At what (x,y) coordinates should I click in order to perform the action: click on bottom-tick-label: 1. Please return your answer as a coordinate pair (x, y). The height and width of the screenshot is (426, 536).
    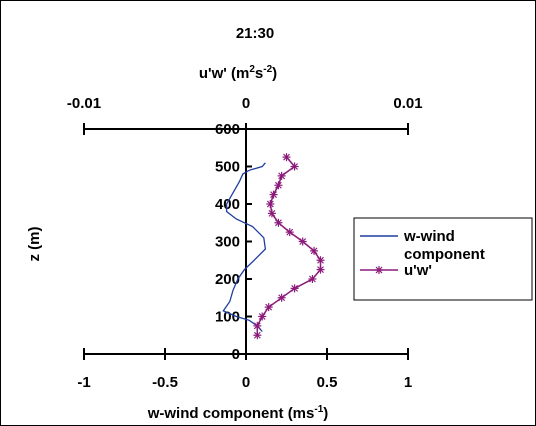
    Looking at the image, I should click on (408, 382).